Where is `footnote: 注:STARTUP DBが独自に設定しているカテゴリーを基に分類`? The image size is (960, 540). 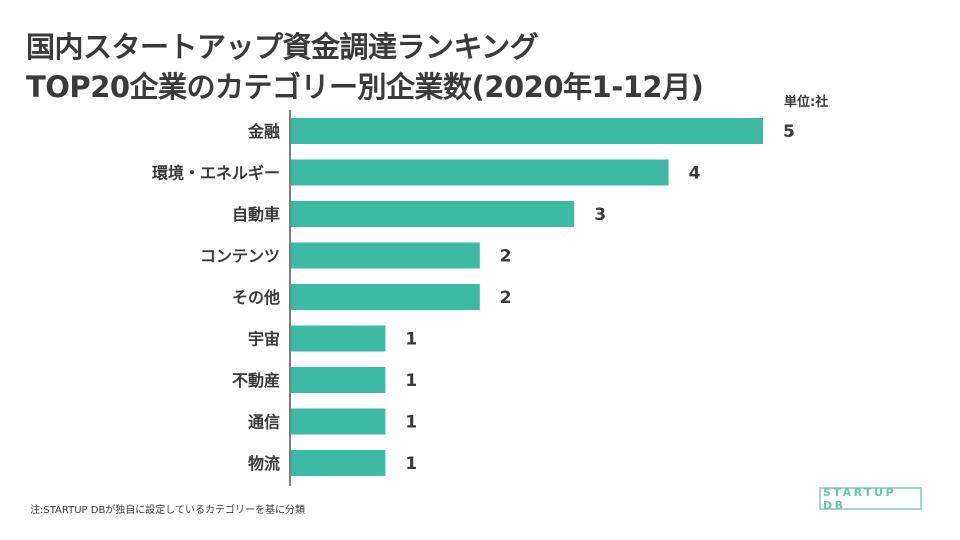 footnote: 注:STARTUP DBが独自に設定しているカテゴリーを基に分類 is located at coordinates (168, 510).